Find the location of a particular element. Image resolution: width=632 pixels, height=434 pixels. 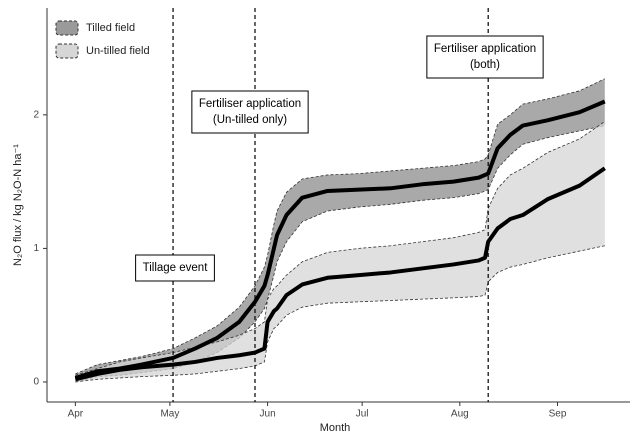

x-axis-title: Month is located at coordinates (335, 428).